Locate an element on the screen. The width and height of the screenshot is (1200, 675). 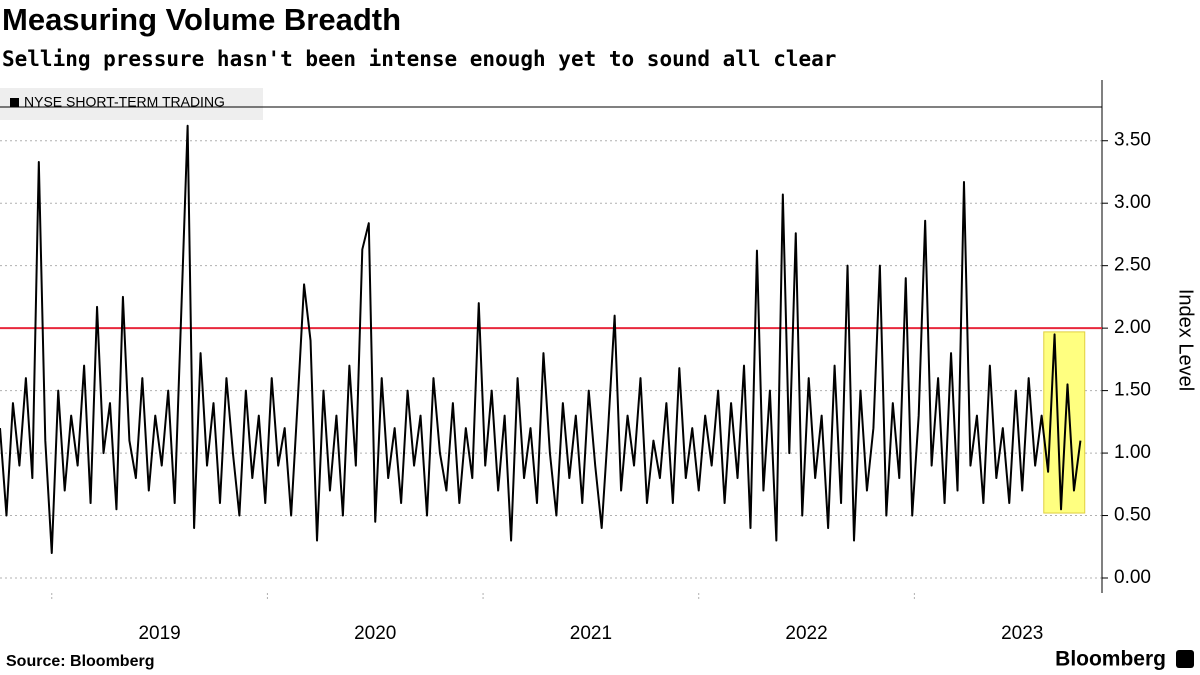
y-tick-label: 0.50 is located at coordinates (1132, 515).